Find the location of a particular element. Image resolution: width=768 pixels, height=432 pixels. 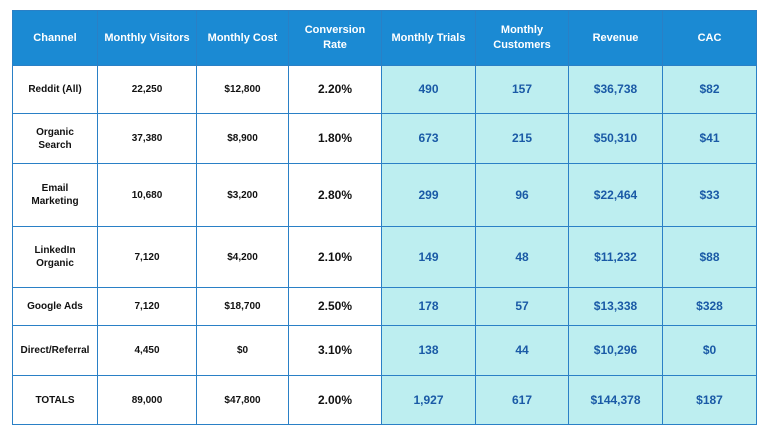

column-header: Monthly Customers is located at coordinates (522, 38).